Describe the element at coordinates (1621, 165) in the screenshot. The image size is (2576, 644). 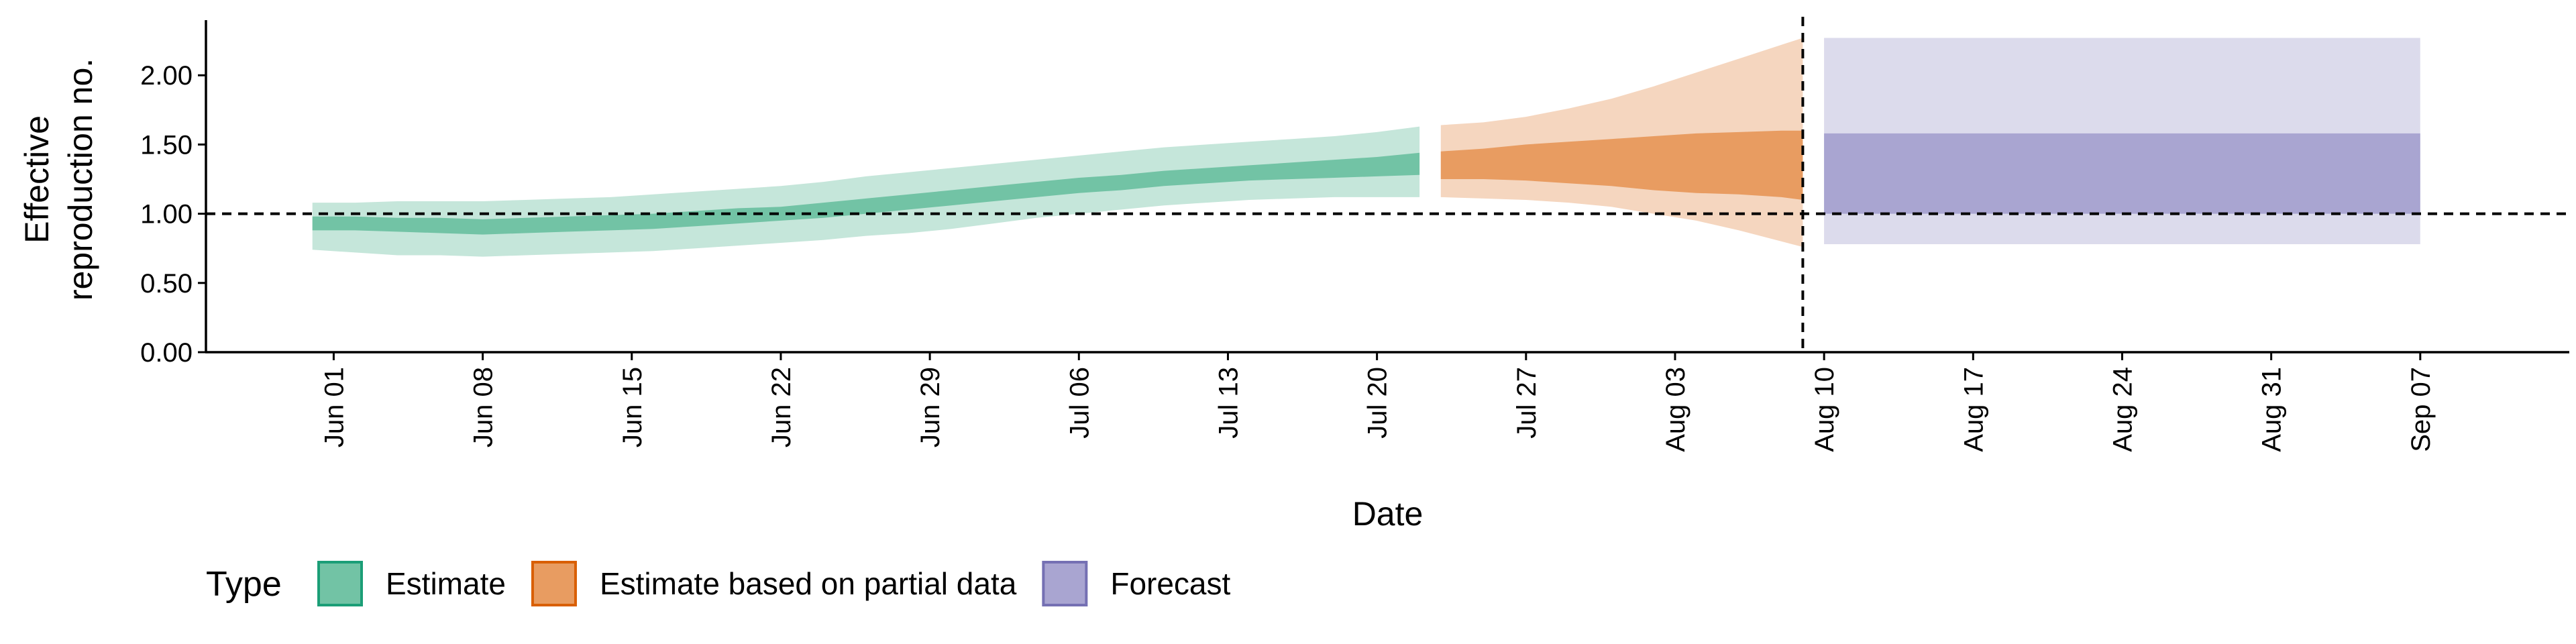
I see `estimate-based-on-partial-data-inner-band` at that location.